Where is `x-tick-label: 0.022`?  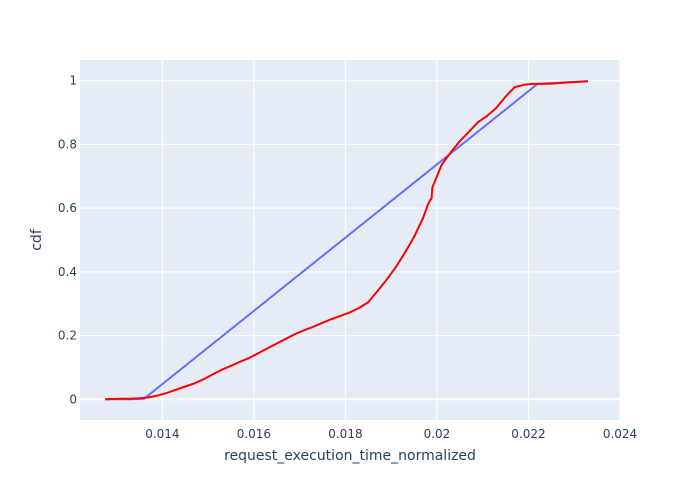 x-tick-label: 0.022 is located at coordinates (528, 434).